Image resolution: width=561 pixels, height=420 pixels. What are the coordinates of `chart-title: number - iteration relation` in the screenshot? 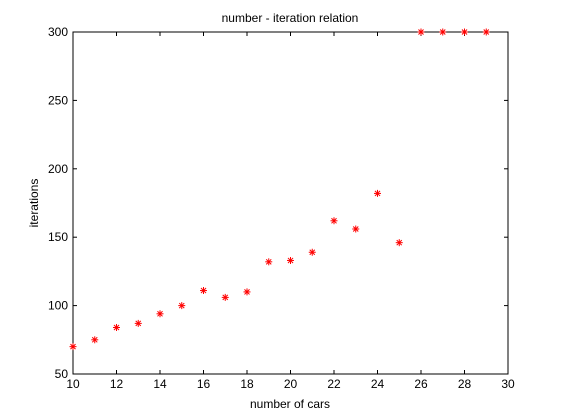 It's located at (290, 18).